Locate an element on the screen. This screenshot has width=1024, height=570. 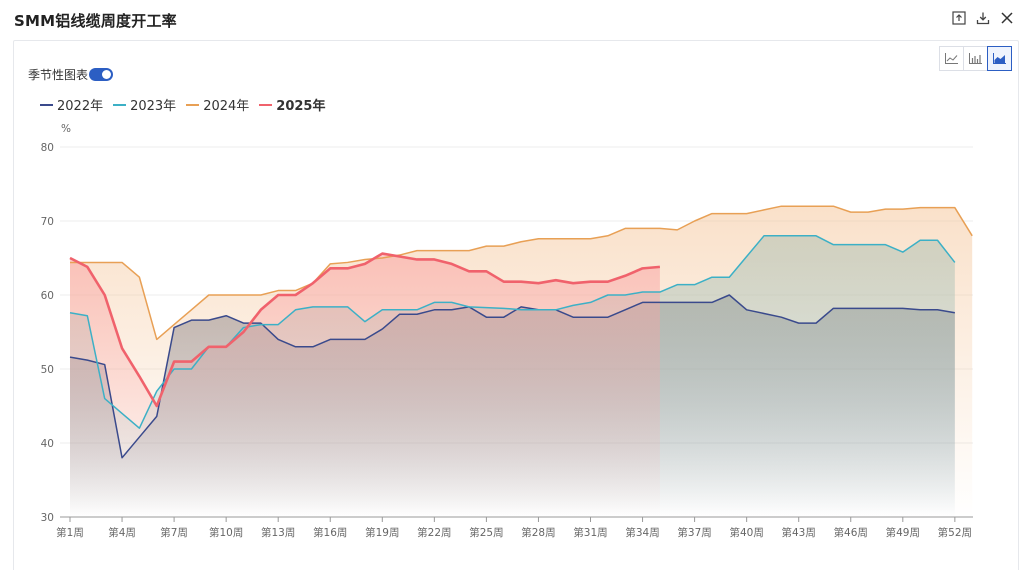
y-tick-label: 30 is located at coordinates (47, 518).